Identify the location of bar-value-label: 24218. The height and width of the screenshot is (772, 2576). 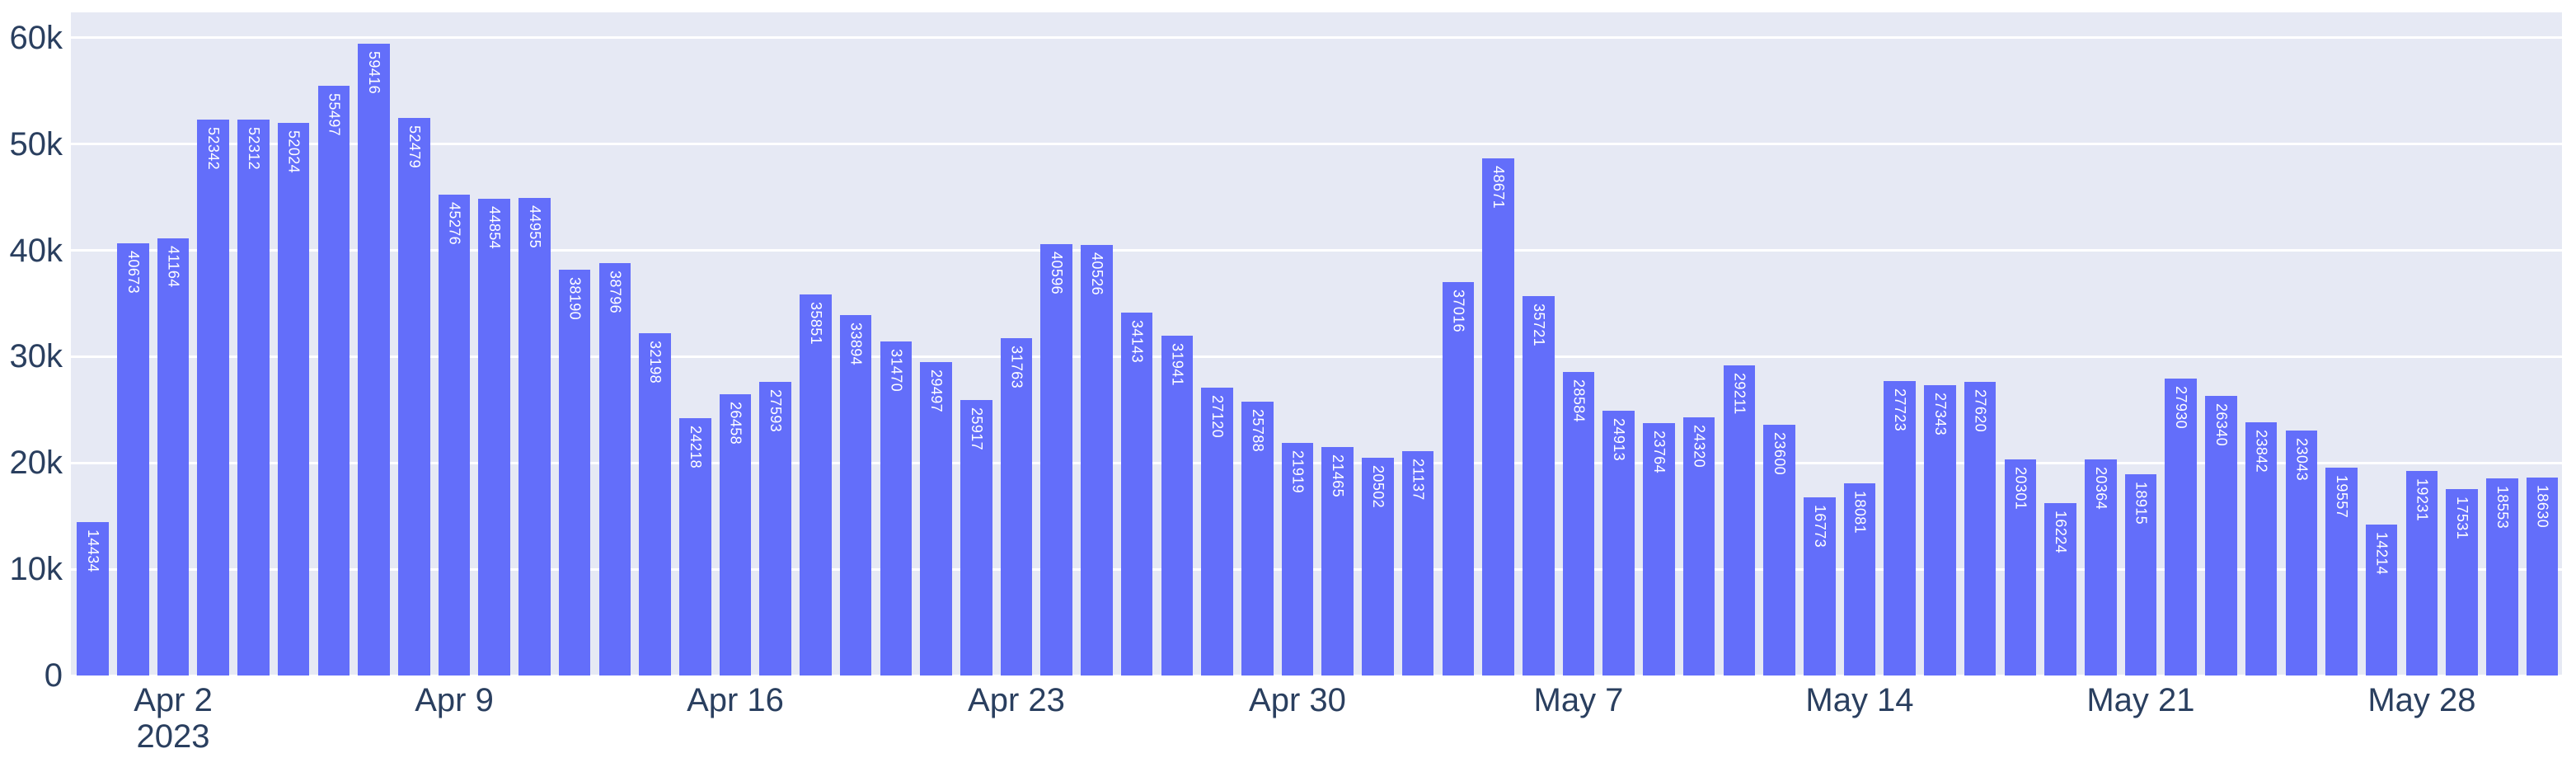
(695, 447).